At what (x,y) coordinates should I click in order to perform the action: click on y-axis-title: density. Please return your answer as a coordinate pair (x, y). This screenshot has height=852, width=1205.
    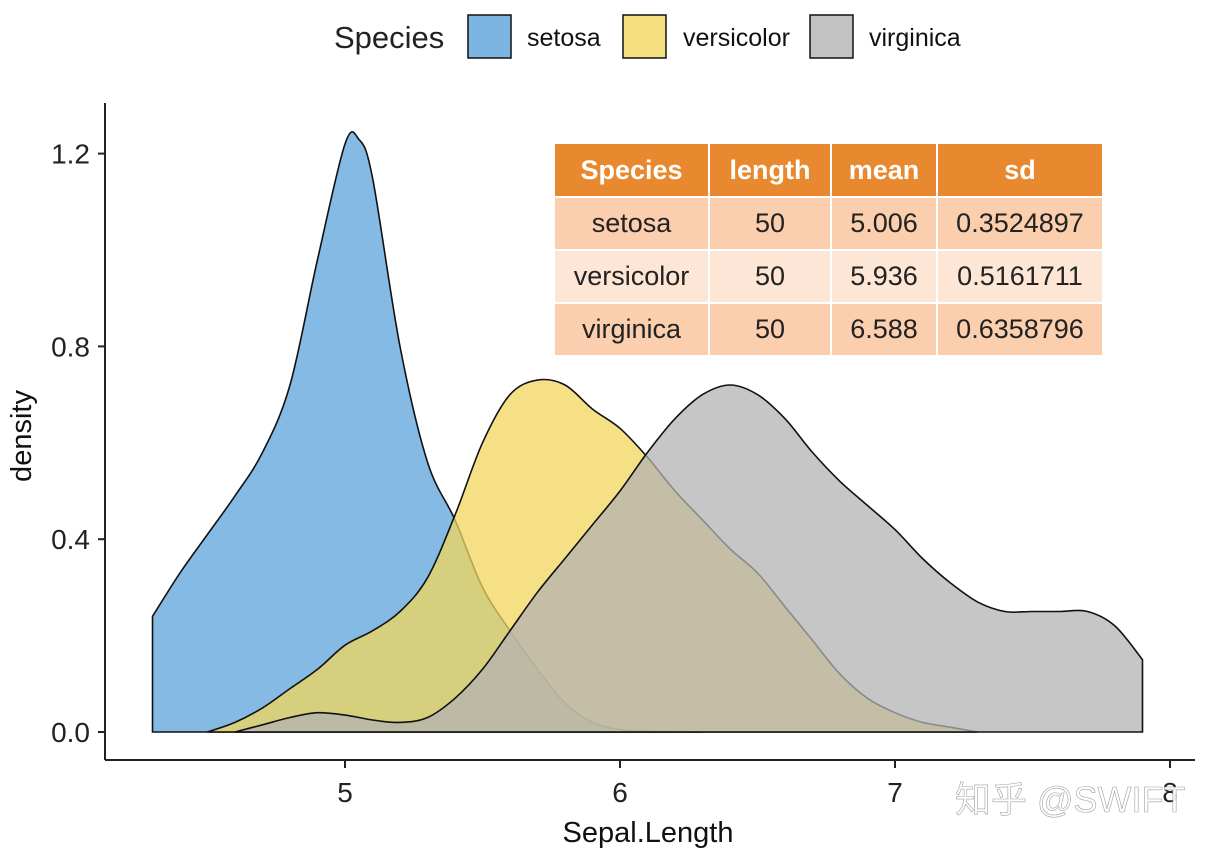
    Looking at the image, I should click on (22, 436).